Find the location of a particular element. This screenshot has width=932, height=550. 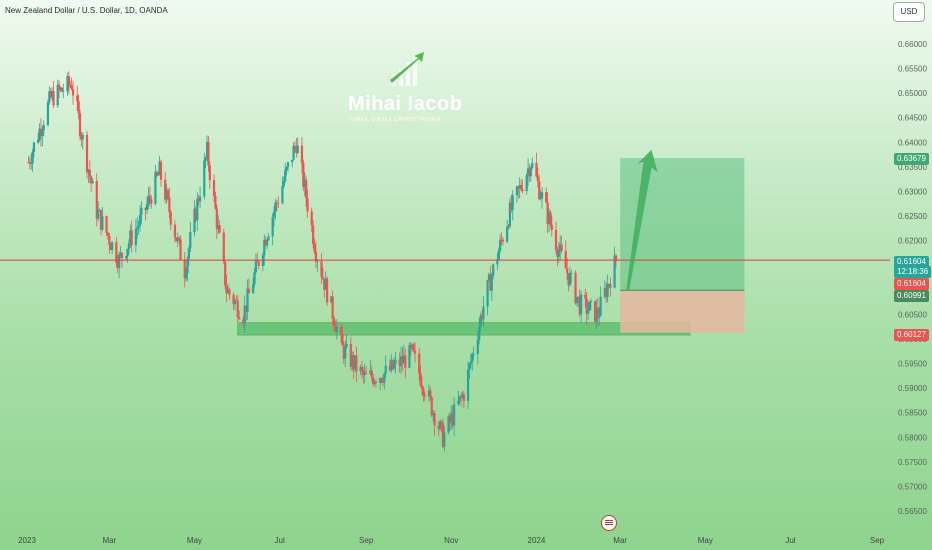

x-tick-label: Sep is located at coordinates (877, 540).